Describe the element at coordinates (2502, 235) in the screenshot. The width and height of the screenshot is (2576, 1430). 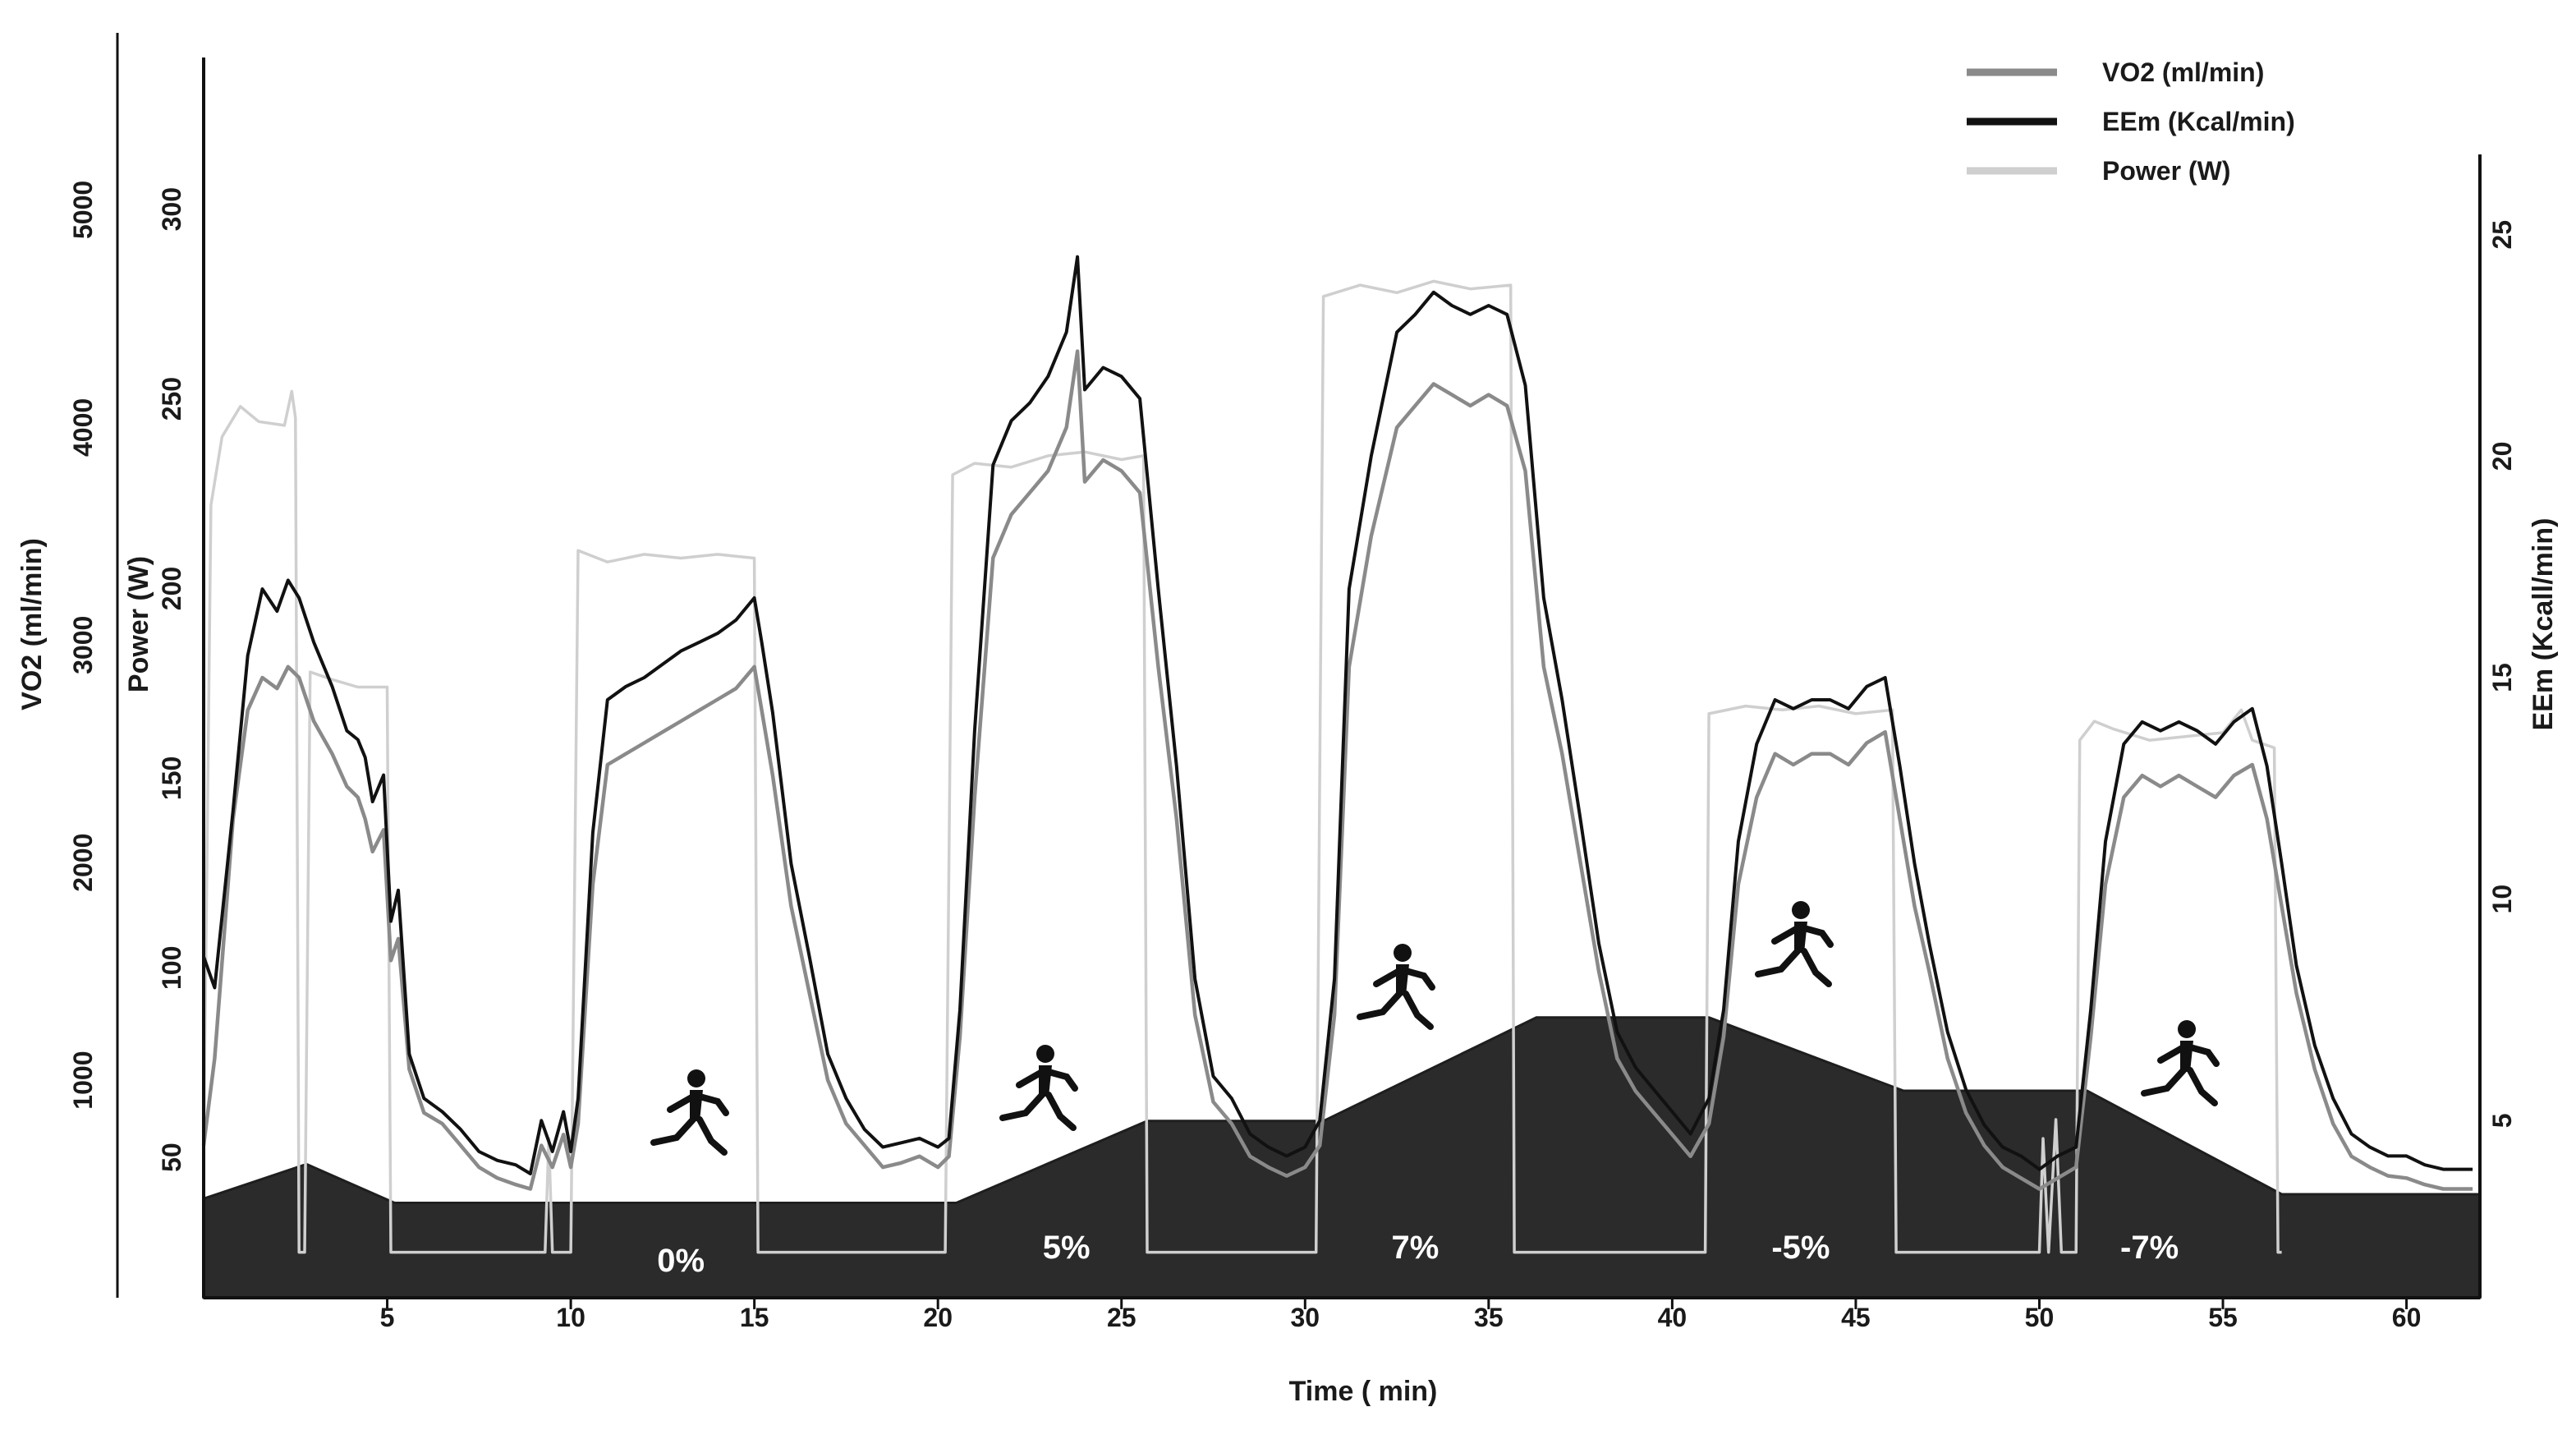
I see `eem-tick-label: 25` at that location.